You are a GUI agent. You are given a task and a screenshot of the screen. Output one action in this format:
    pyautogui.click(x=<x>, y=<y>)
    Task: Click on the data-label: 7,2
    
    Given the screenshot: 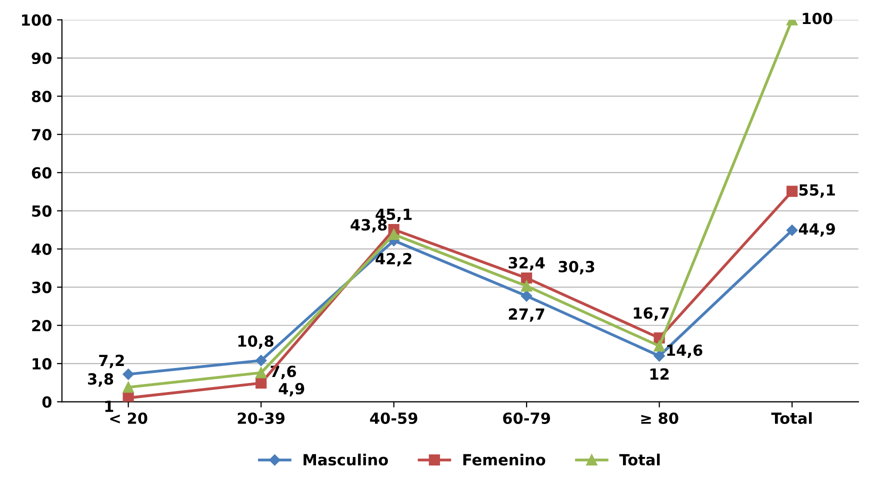 What is the action you would take?
    pyautogui.click(x=111, y=361)
    